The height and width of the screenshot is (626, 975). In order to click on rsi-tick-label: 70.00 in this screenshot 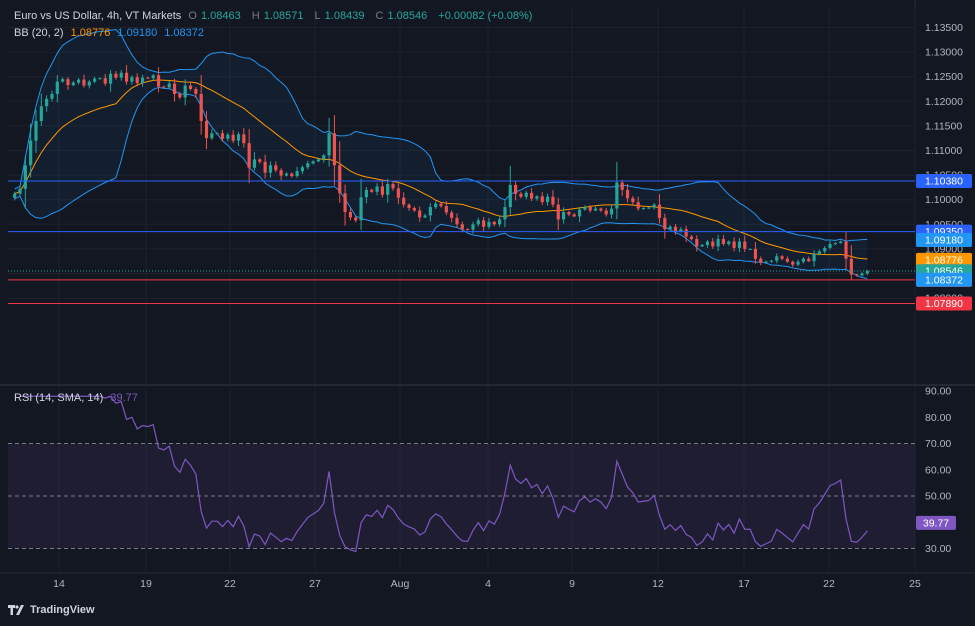, I will do `click(938, 444)`.